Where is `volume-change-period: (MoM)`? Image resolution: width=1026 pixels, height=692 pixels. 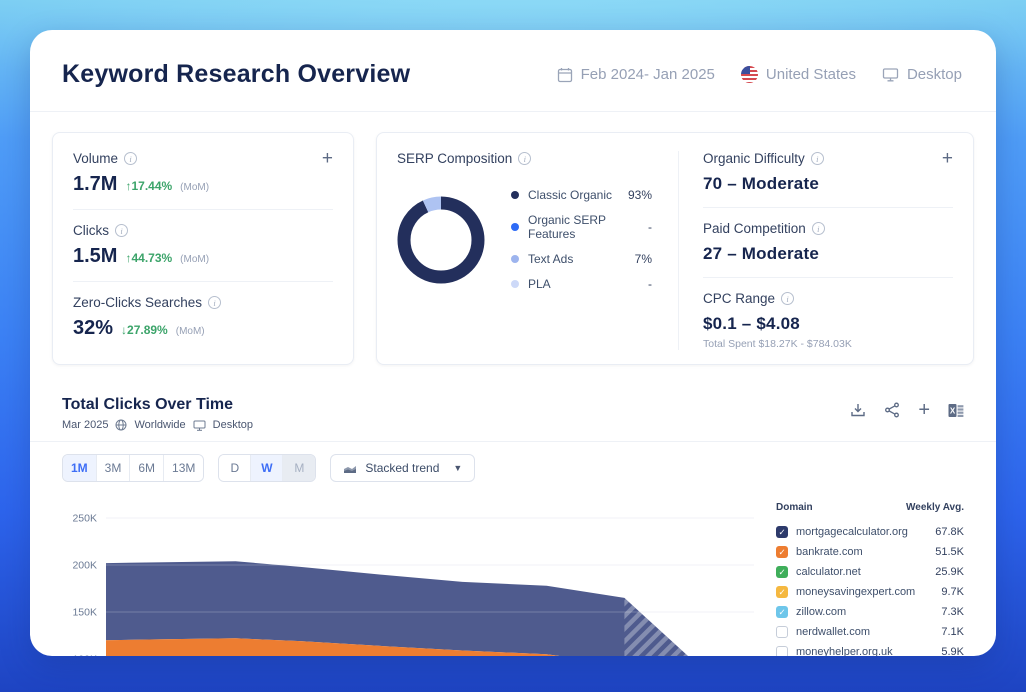
volume-change-period: (MoM) is located at coordinates (195, 187).